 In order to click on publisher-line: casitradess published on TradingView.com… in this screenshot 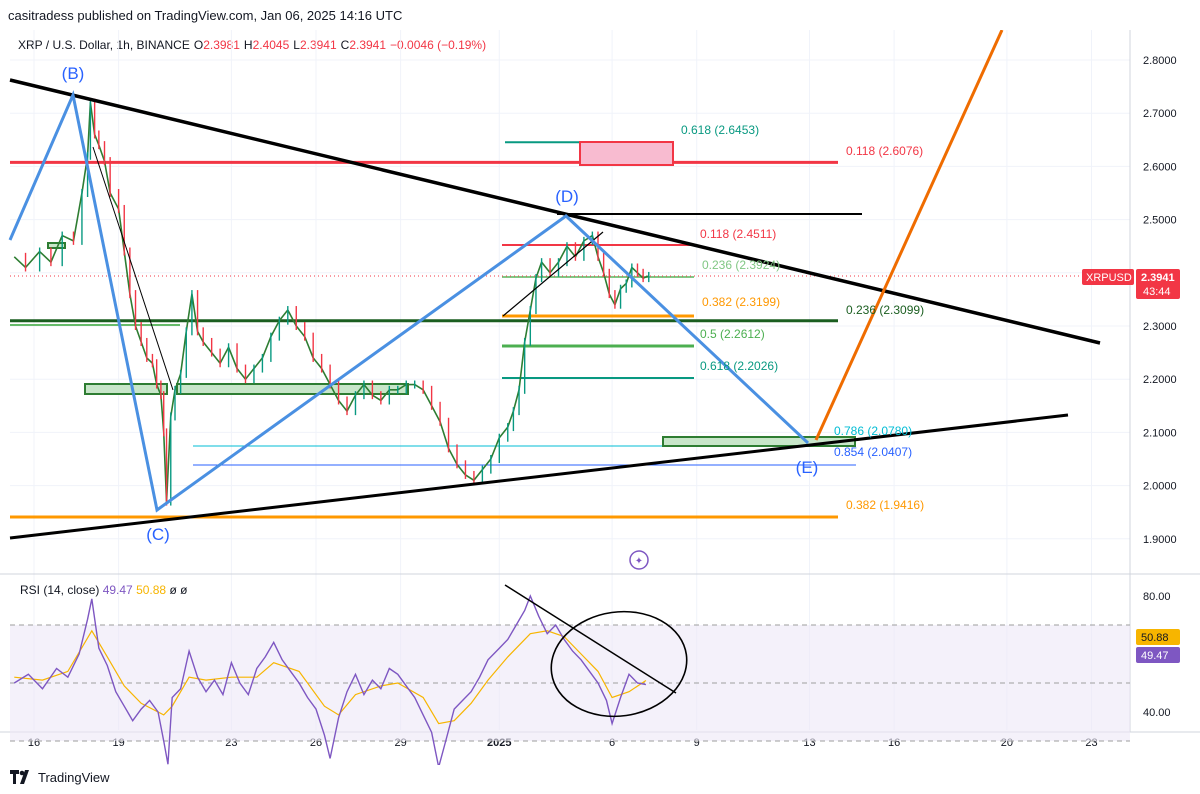, I will do `click(205, 15)`.